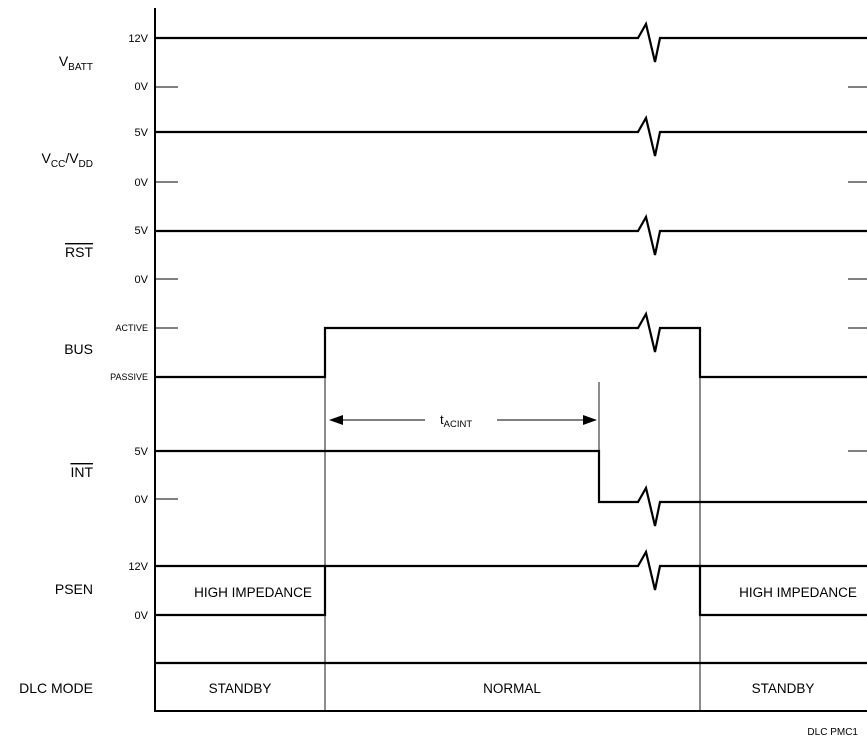  I want to click on dlc-mode-standby-right: STANDBY, so click(783, 688).